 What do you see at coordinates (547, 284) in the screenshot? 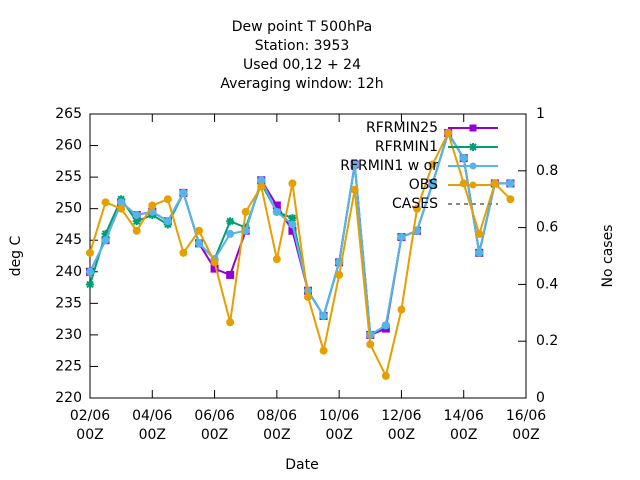
I see `y2-tick-label: 0.4` at bounding box center [547, 284].